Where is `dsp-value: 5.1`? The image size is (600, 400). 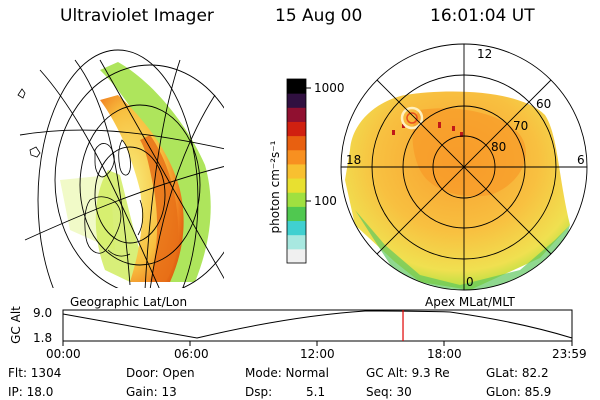 dsp-value: 5.1 is located at coordinates (316, 392).